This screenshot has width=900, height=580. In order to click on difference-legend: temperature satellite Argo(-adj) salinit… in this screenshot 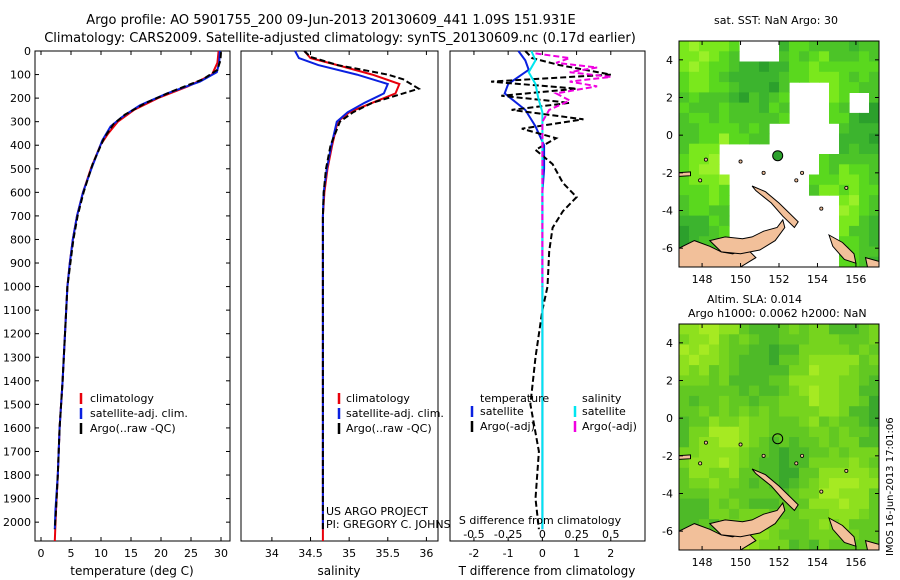, I will do `click(553, 412)`.